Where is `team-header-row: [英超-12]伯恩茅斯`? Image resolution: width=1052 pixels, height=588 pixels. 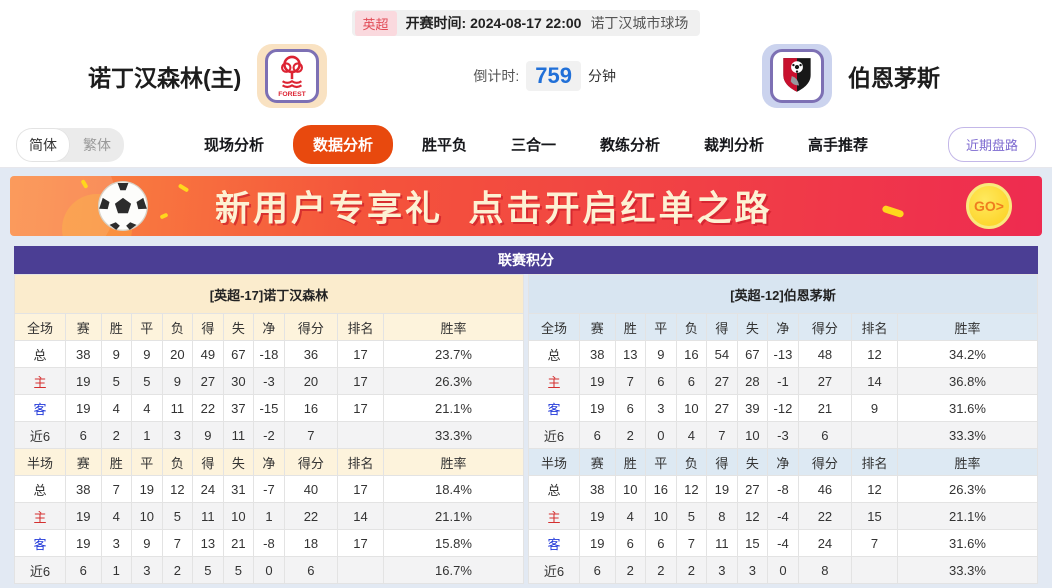
team-header-row: [英超-12]伯恩茅斯 is located at coordinates (783, 294).